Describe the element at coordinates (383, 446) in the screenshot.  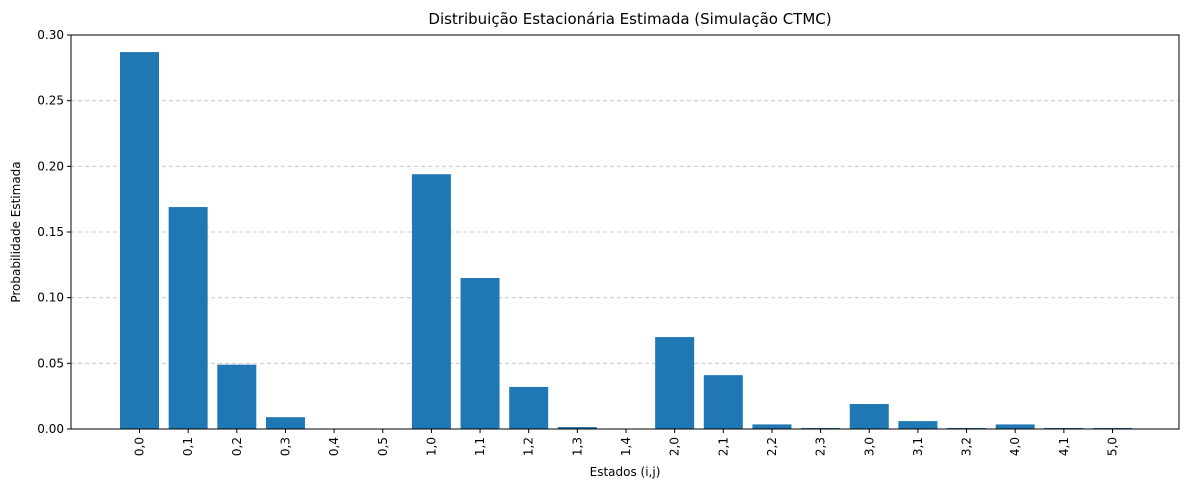
I see `x-tick-label: 0,5` at that location.